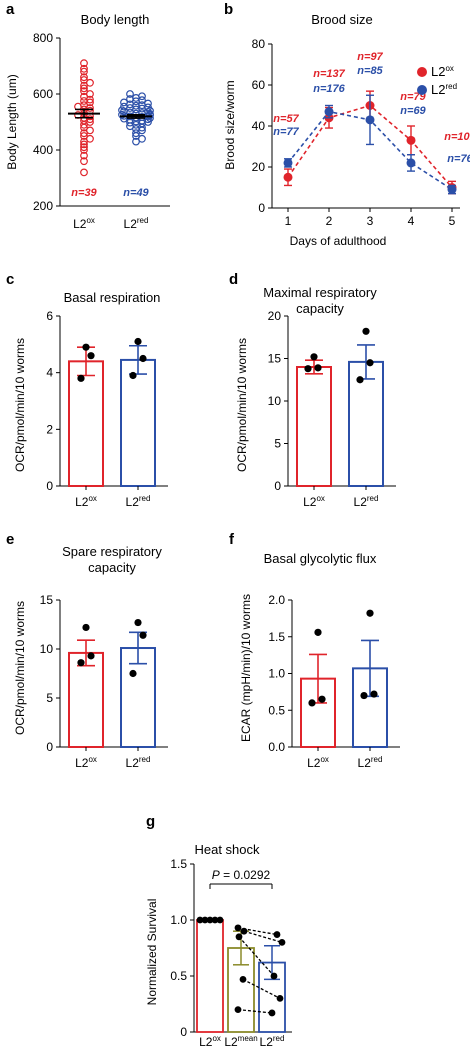 This screenshot has width=470, height=1050. I want to click on panel-e-letter: e, so click(10, 539).